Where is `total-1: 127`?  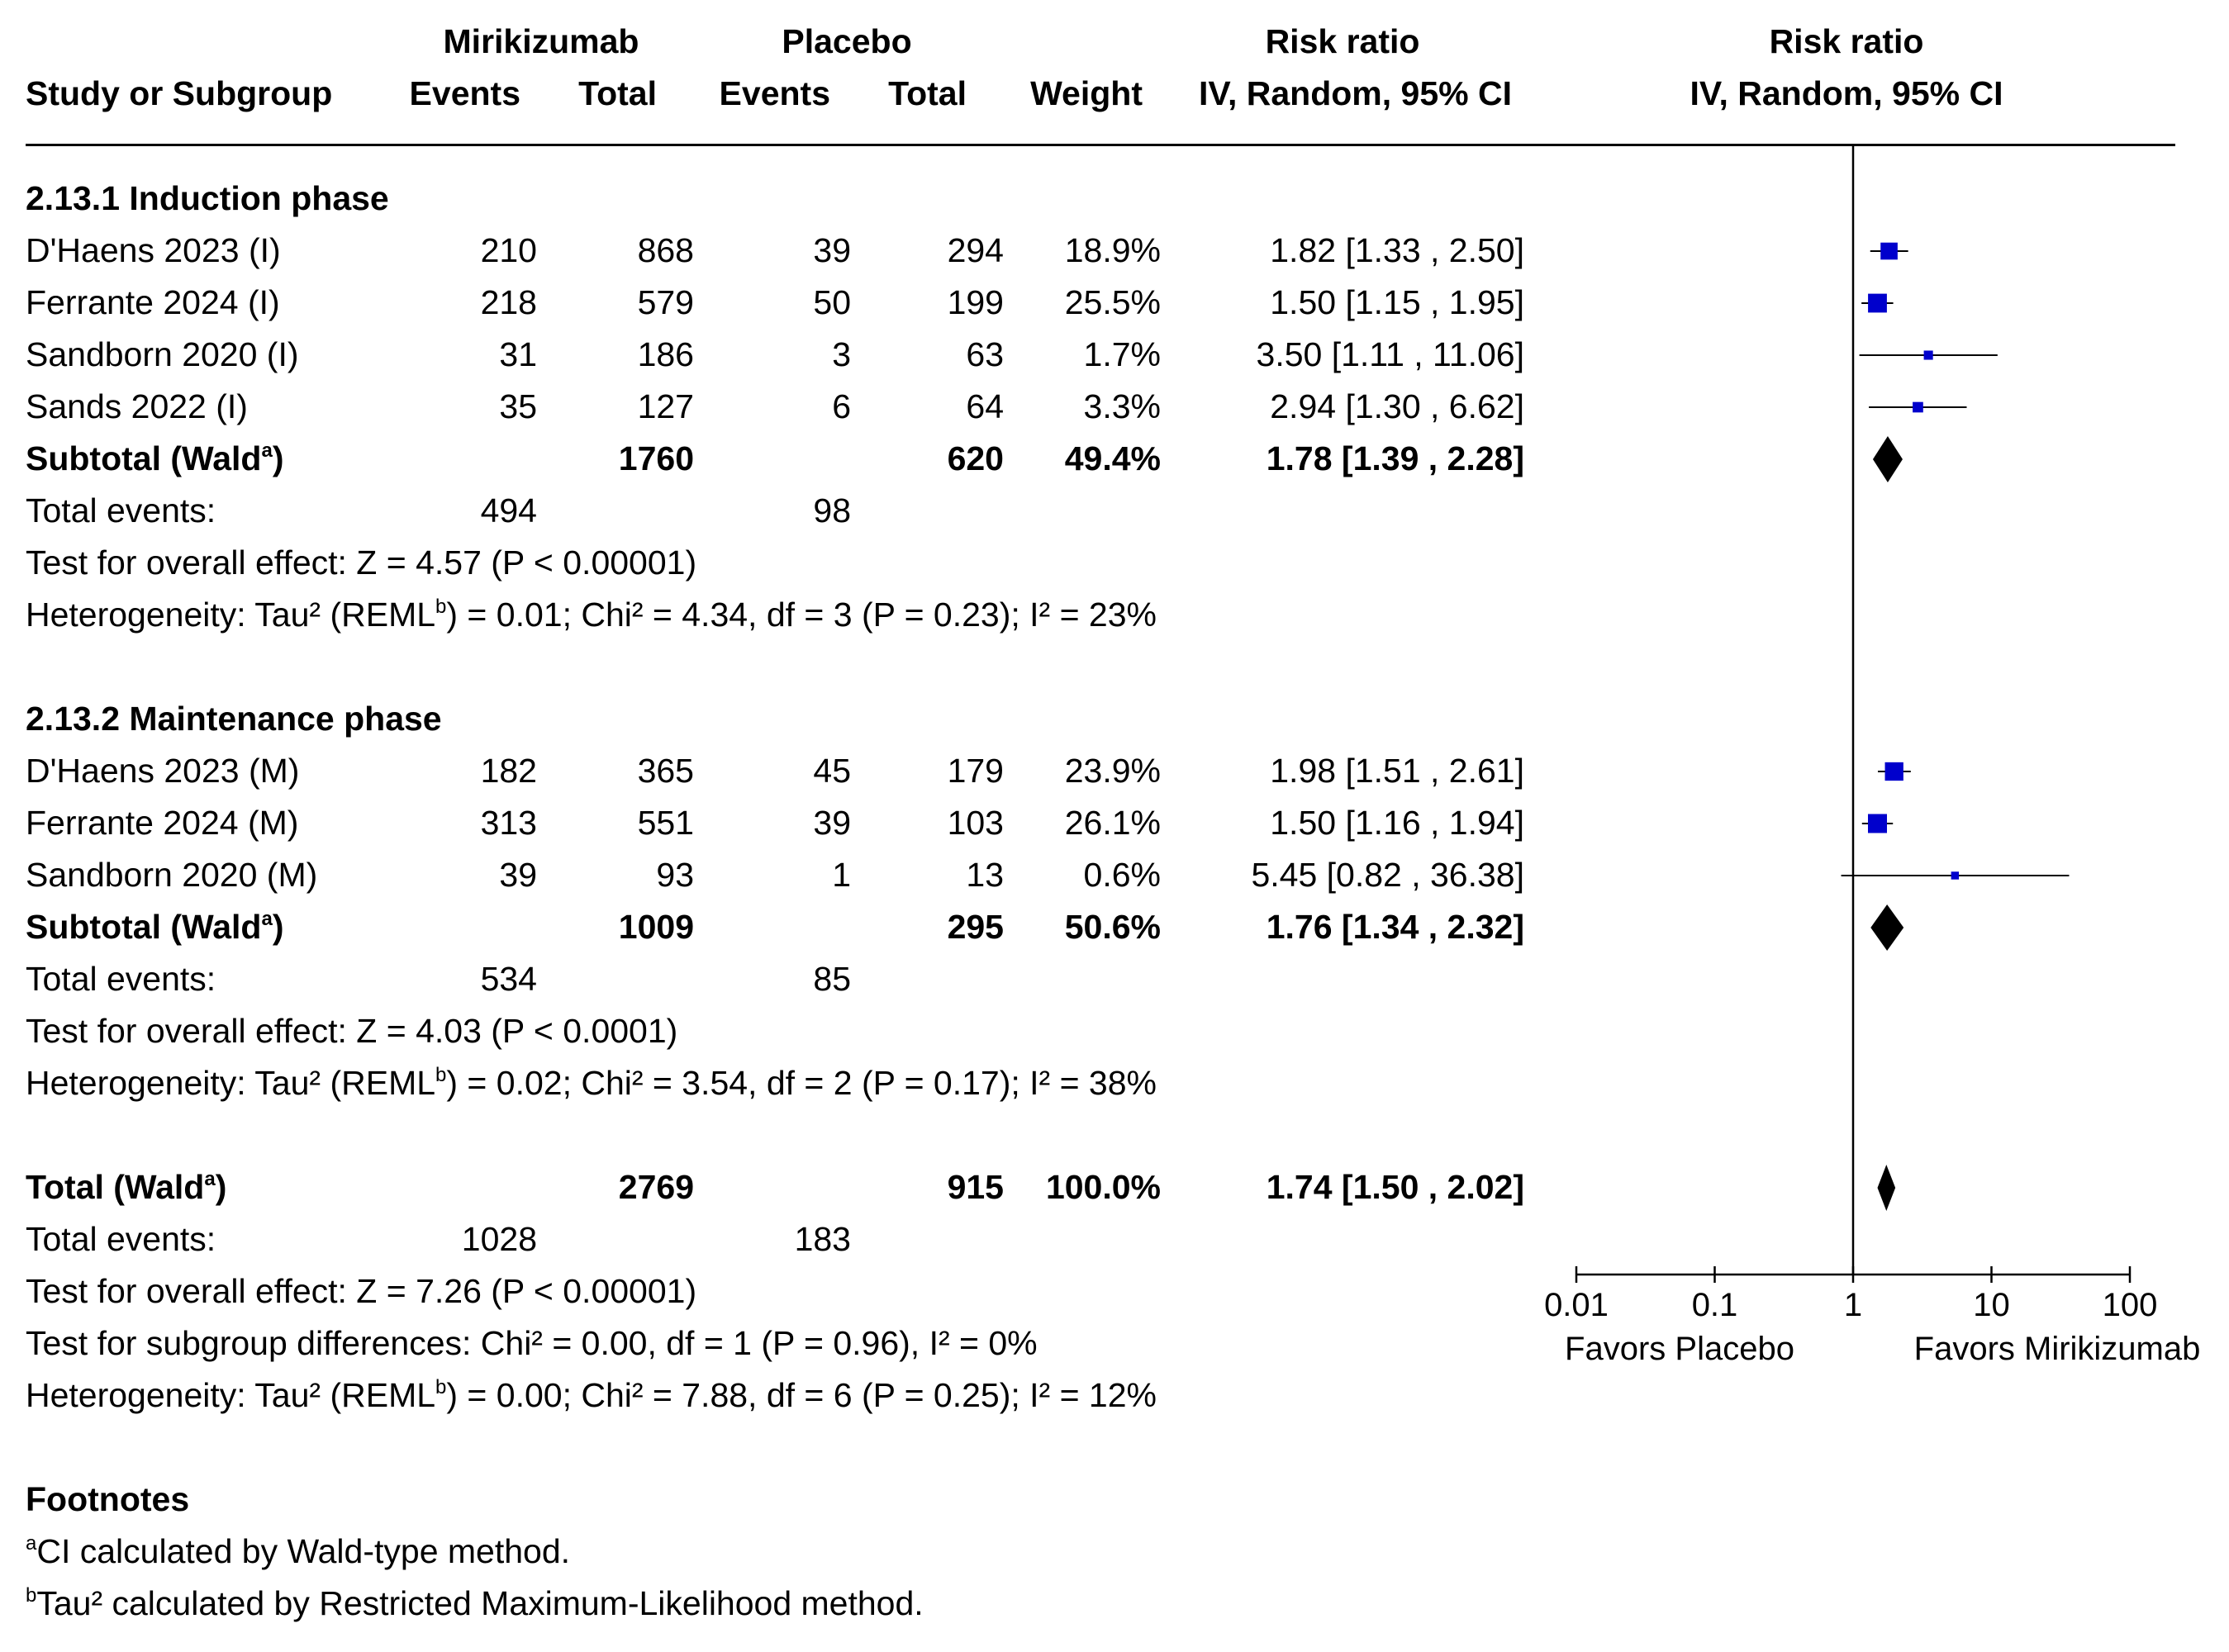 total-1: 127 is located at coordinates (666, 406).